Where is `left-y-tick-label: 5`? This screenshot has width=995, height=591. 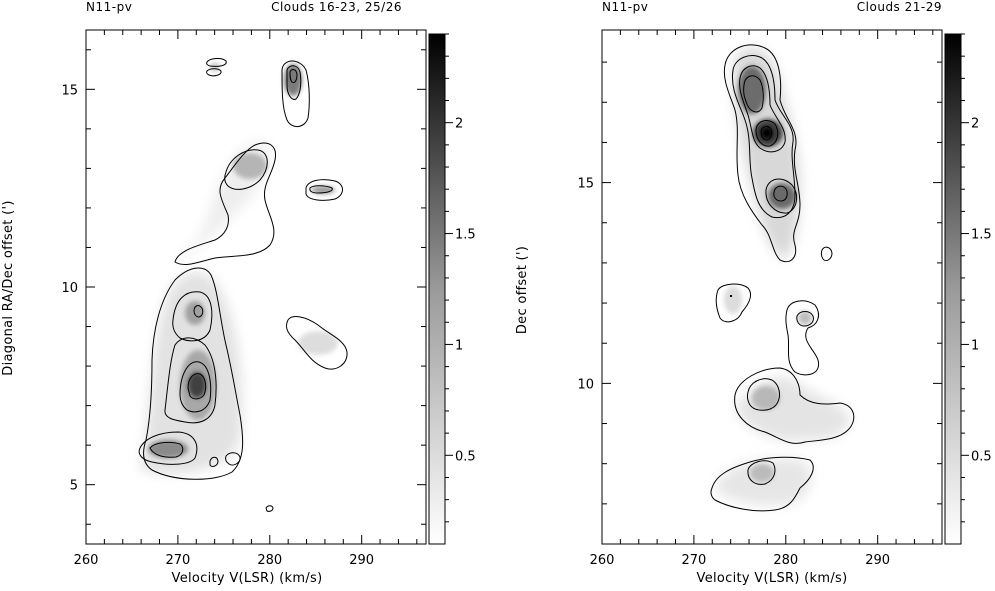 left-y-tick-label: 5 is located at coordinates (74, 486).